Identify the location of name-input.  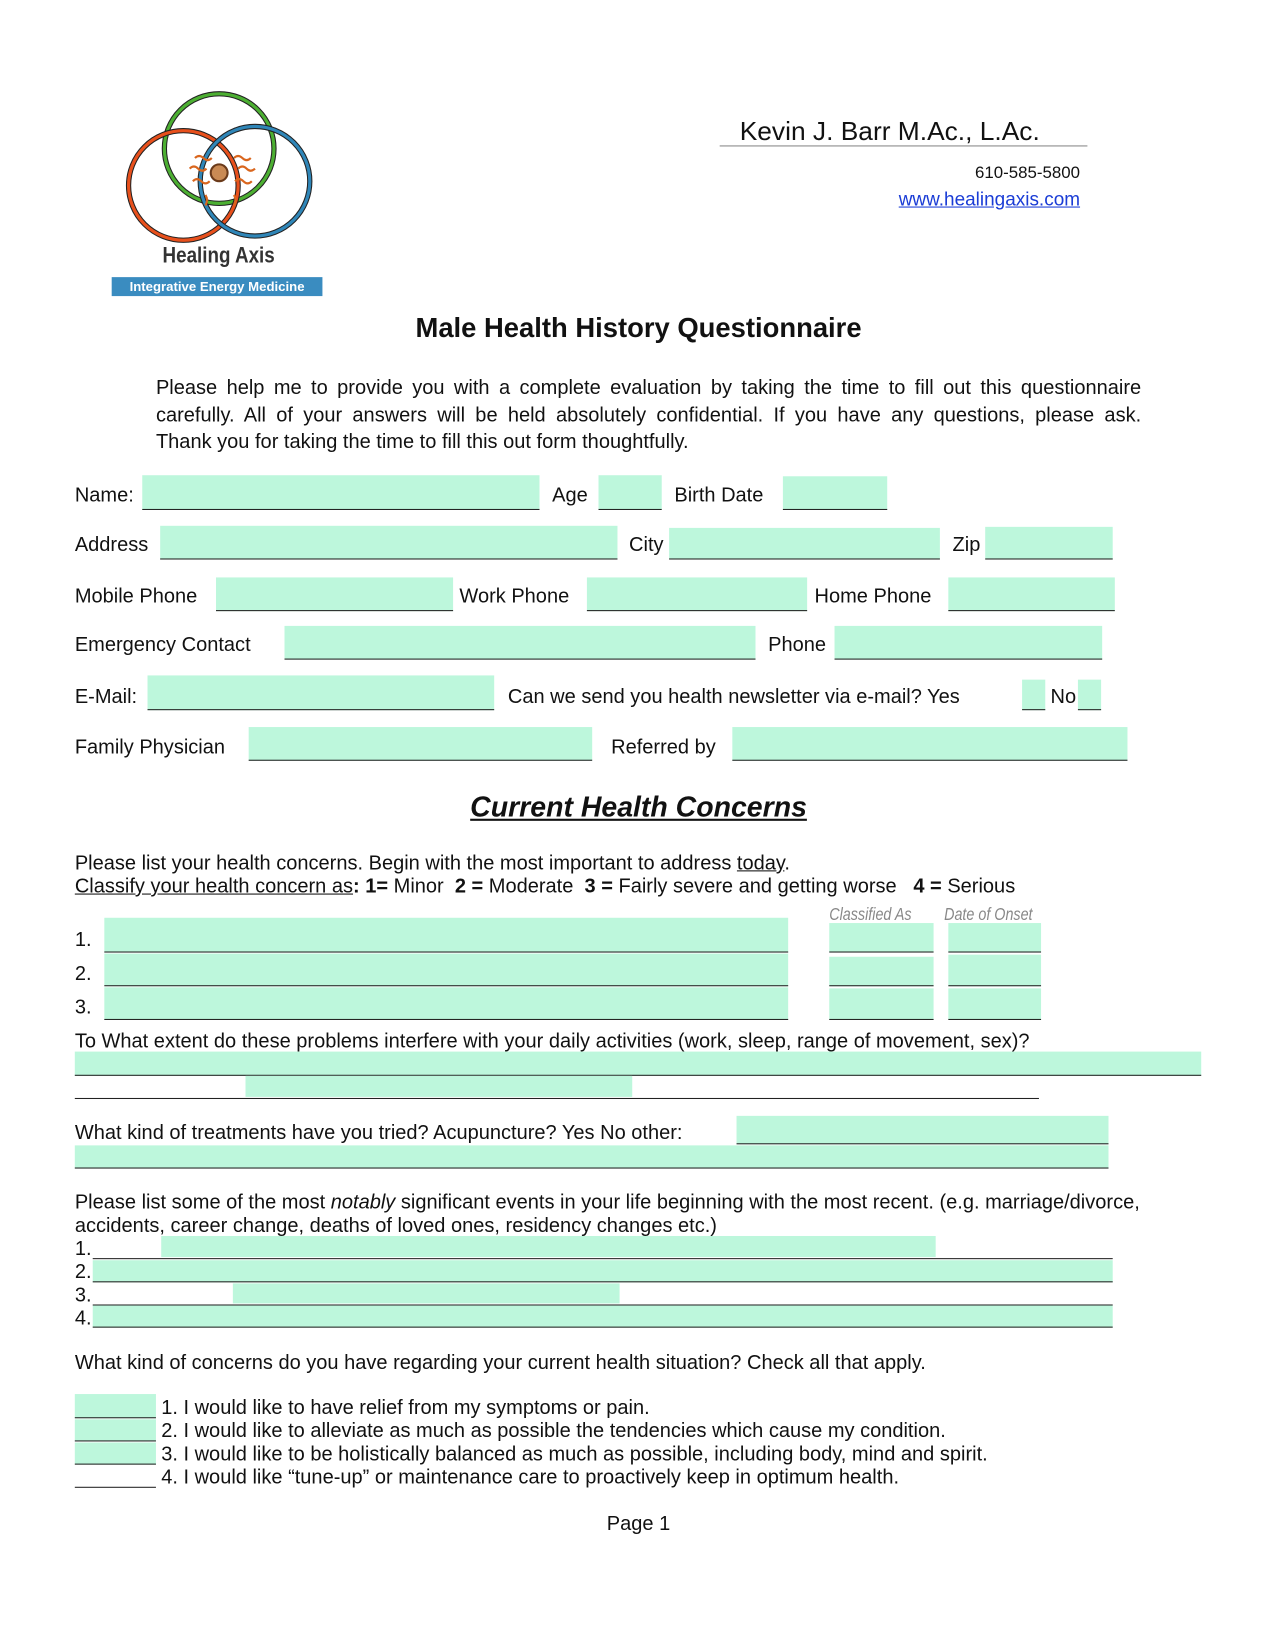
(341, 492).